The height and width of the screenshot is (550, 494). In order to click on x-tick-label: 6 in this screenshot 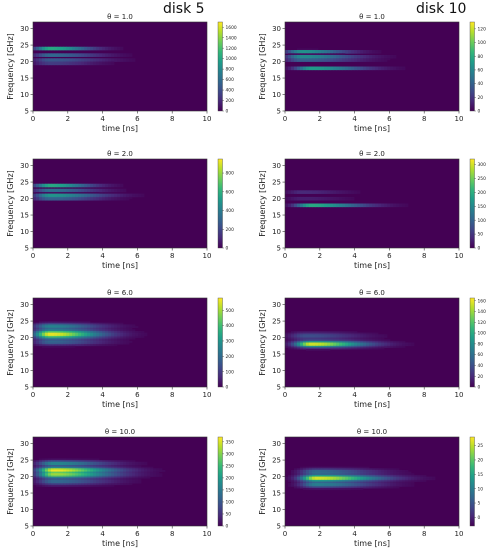, I will do `click(389, 119)`.